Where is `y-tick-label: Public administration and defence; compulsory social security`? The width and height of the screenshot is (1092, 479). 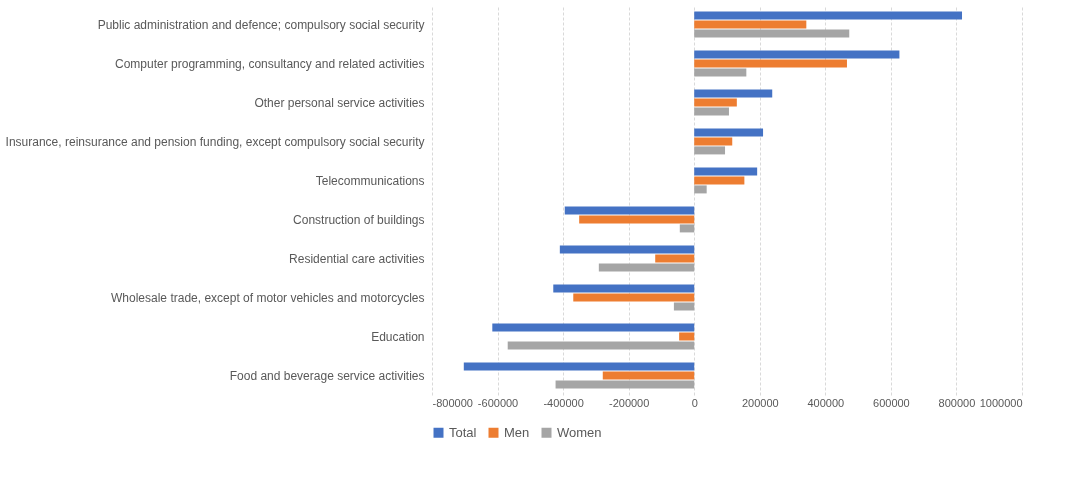 y-tick-label: Public administration and defence; compulsory social security is located at coordinates (261, 24).